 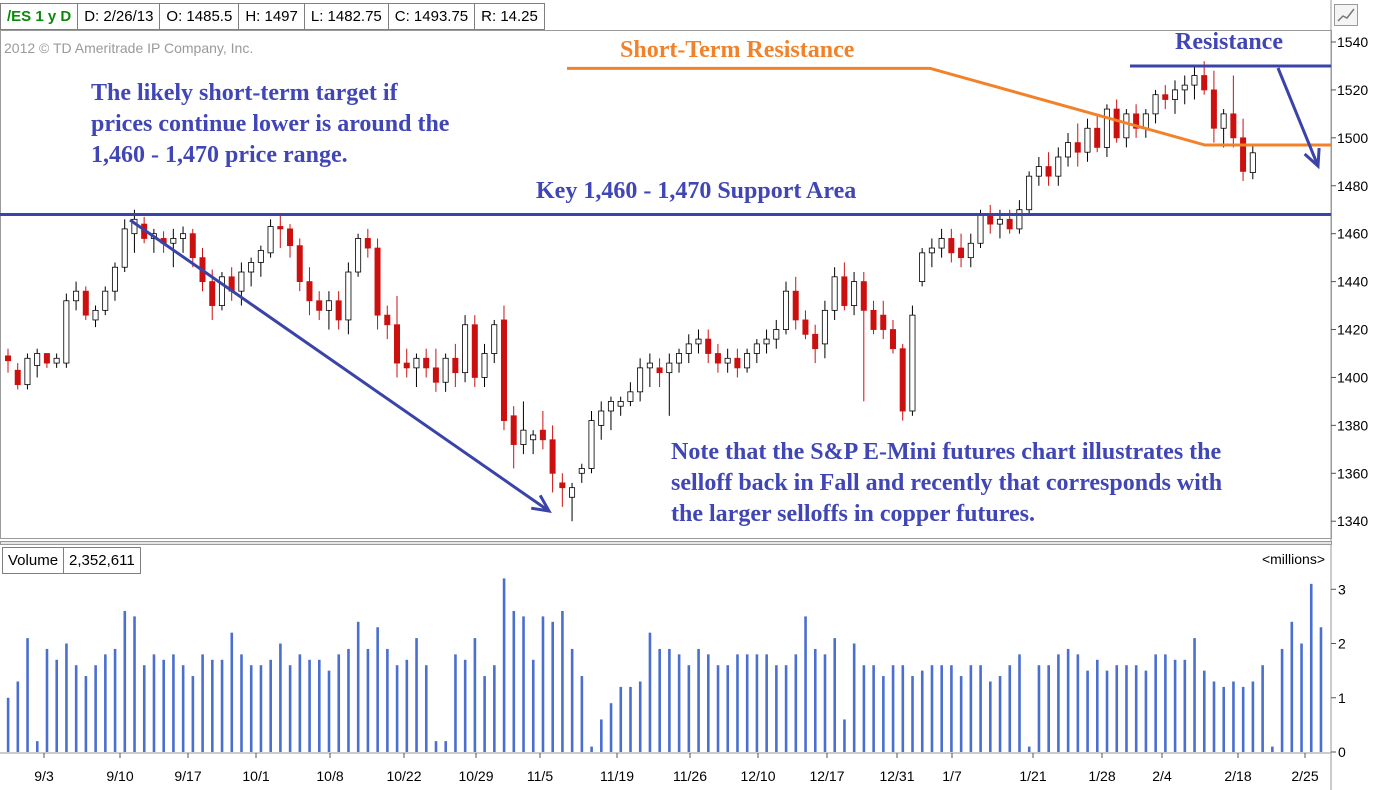 I want to click on symbol-label: /ES 1 y D, so click(x=40, y=16).